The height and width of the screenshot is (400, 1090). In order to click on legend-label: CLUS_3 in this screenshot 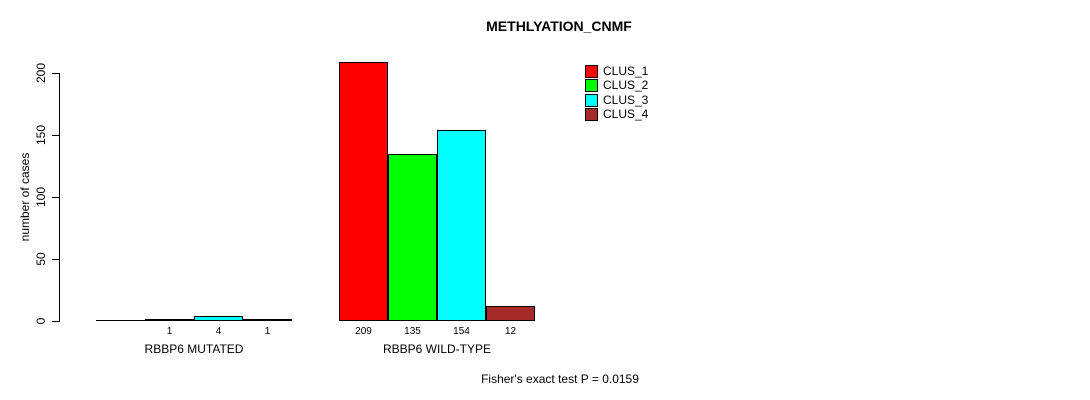, I will do `click(626, 99)`.